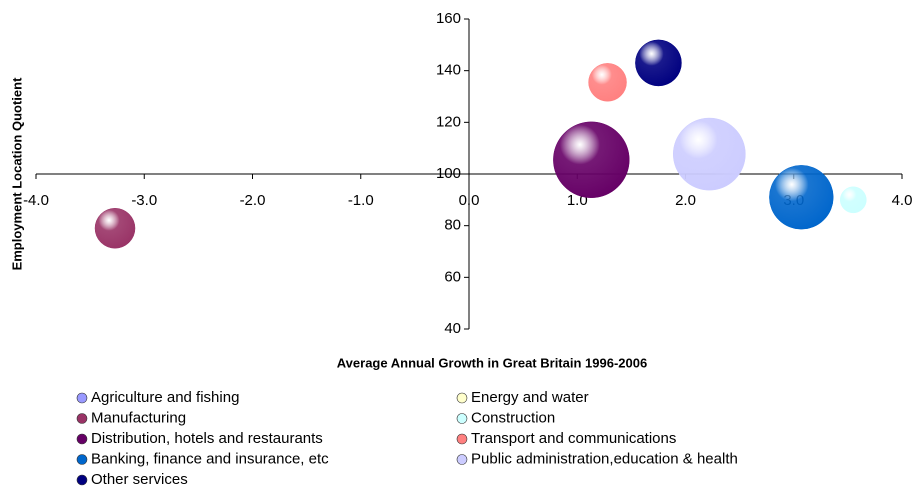 This screenshot has height=493, width=923. Describe the element at coordinates (253, 200) in the screenshot. I see `x-tick-label: -2.0` at that location.